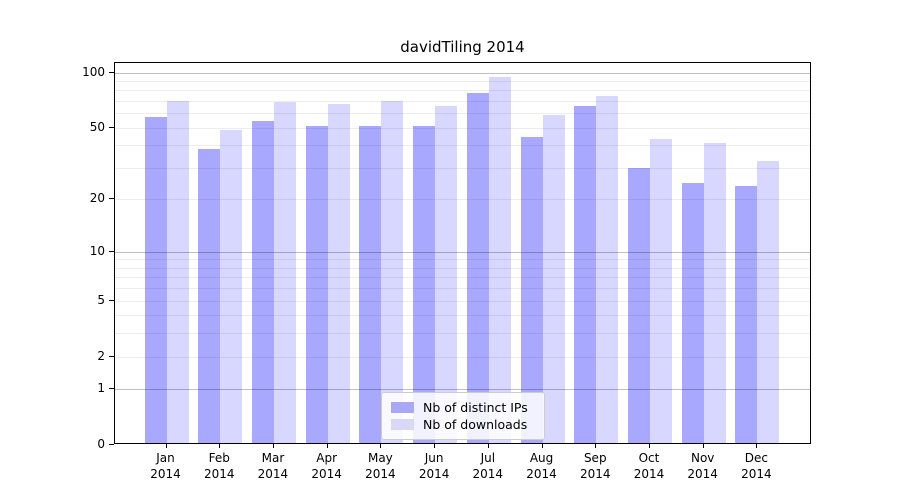 This screenshot has width=900, height=500. What do you see at coordinates (462, 73) in the screenshot?
I see `gridline-major` at bounding box center [462, 73].